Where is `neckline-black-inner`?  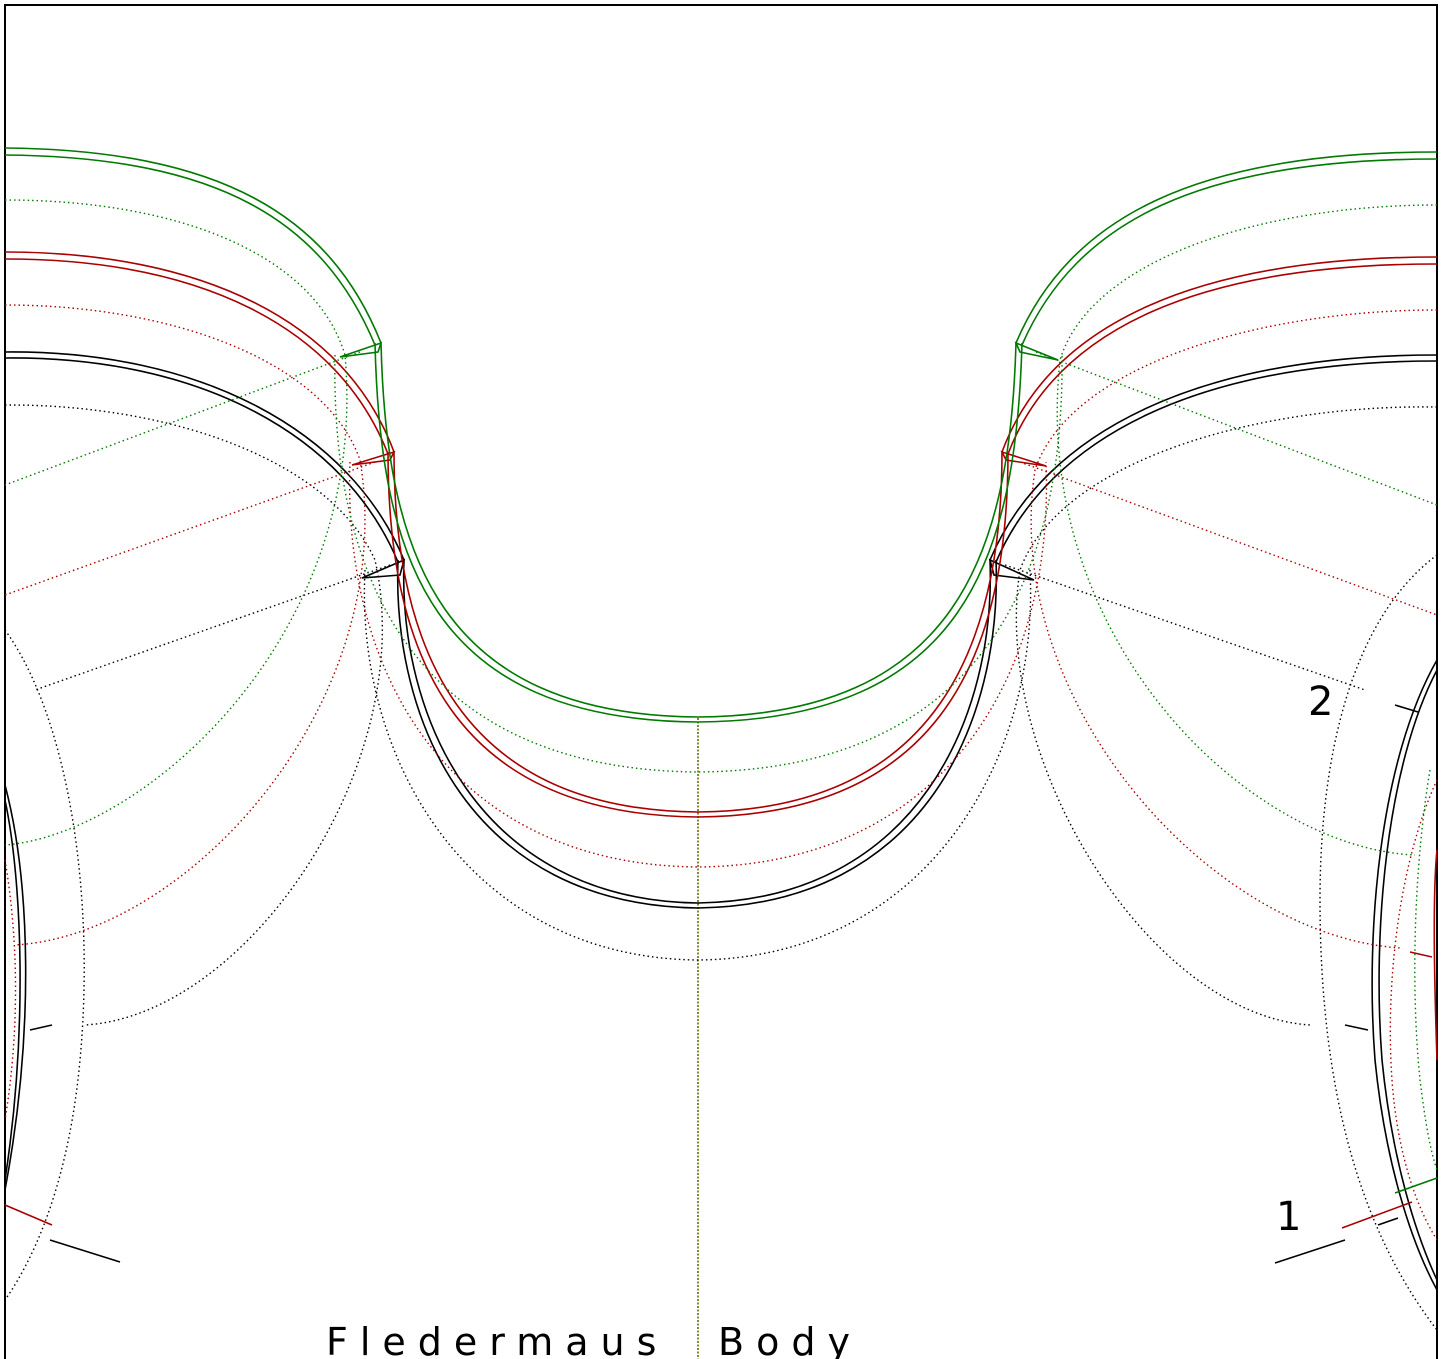
neckline-black-inner is located at coordinates (697, 731).